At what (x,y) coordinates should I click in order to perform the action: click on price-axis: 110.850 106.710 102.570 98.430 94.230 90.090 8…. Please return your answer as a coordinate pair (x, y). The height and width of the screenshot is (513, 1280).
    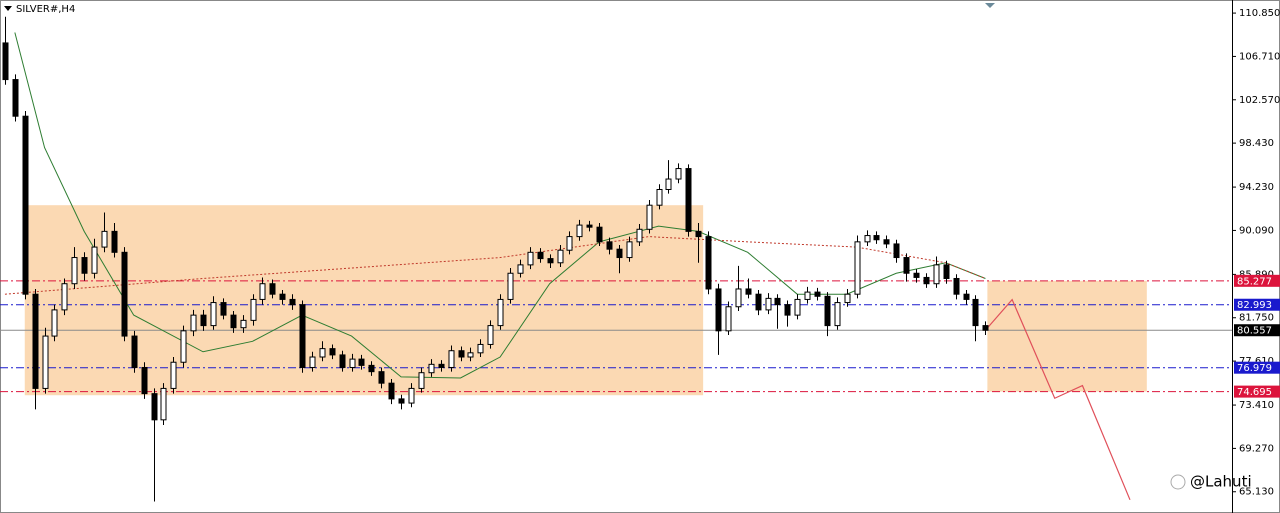
    Looking at the image, I should click on (1256, 253).